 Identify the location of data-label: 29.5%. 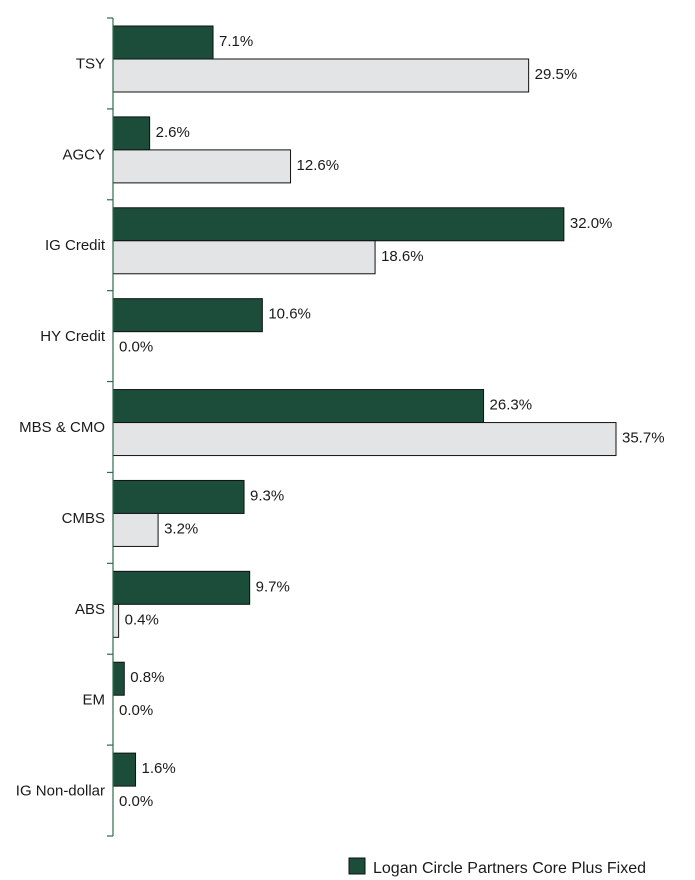
(556, 74).